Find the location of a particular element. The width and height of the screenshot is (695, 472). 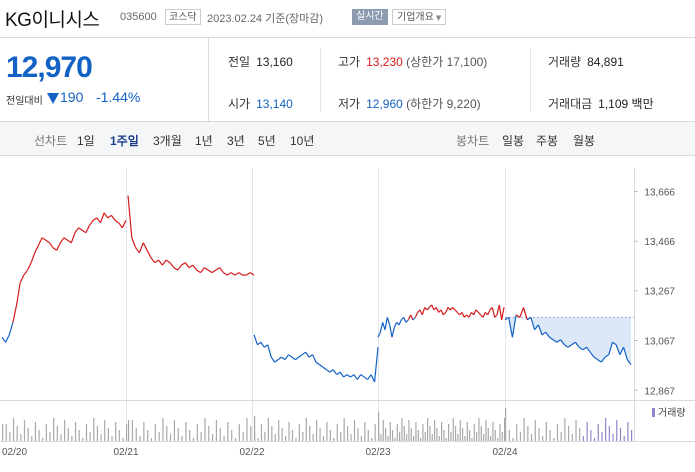

volume-label: 거래량 is located at coordinates (565, 62).